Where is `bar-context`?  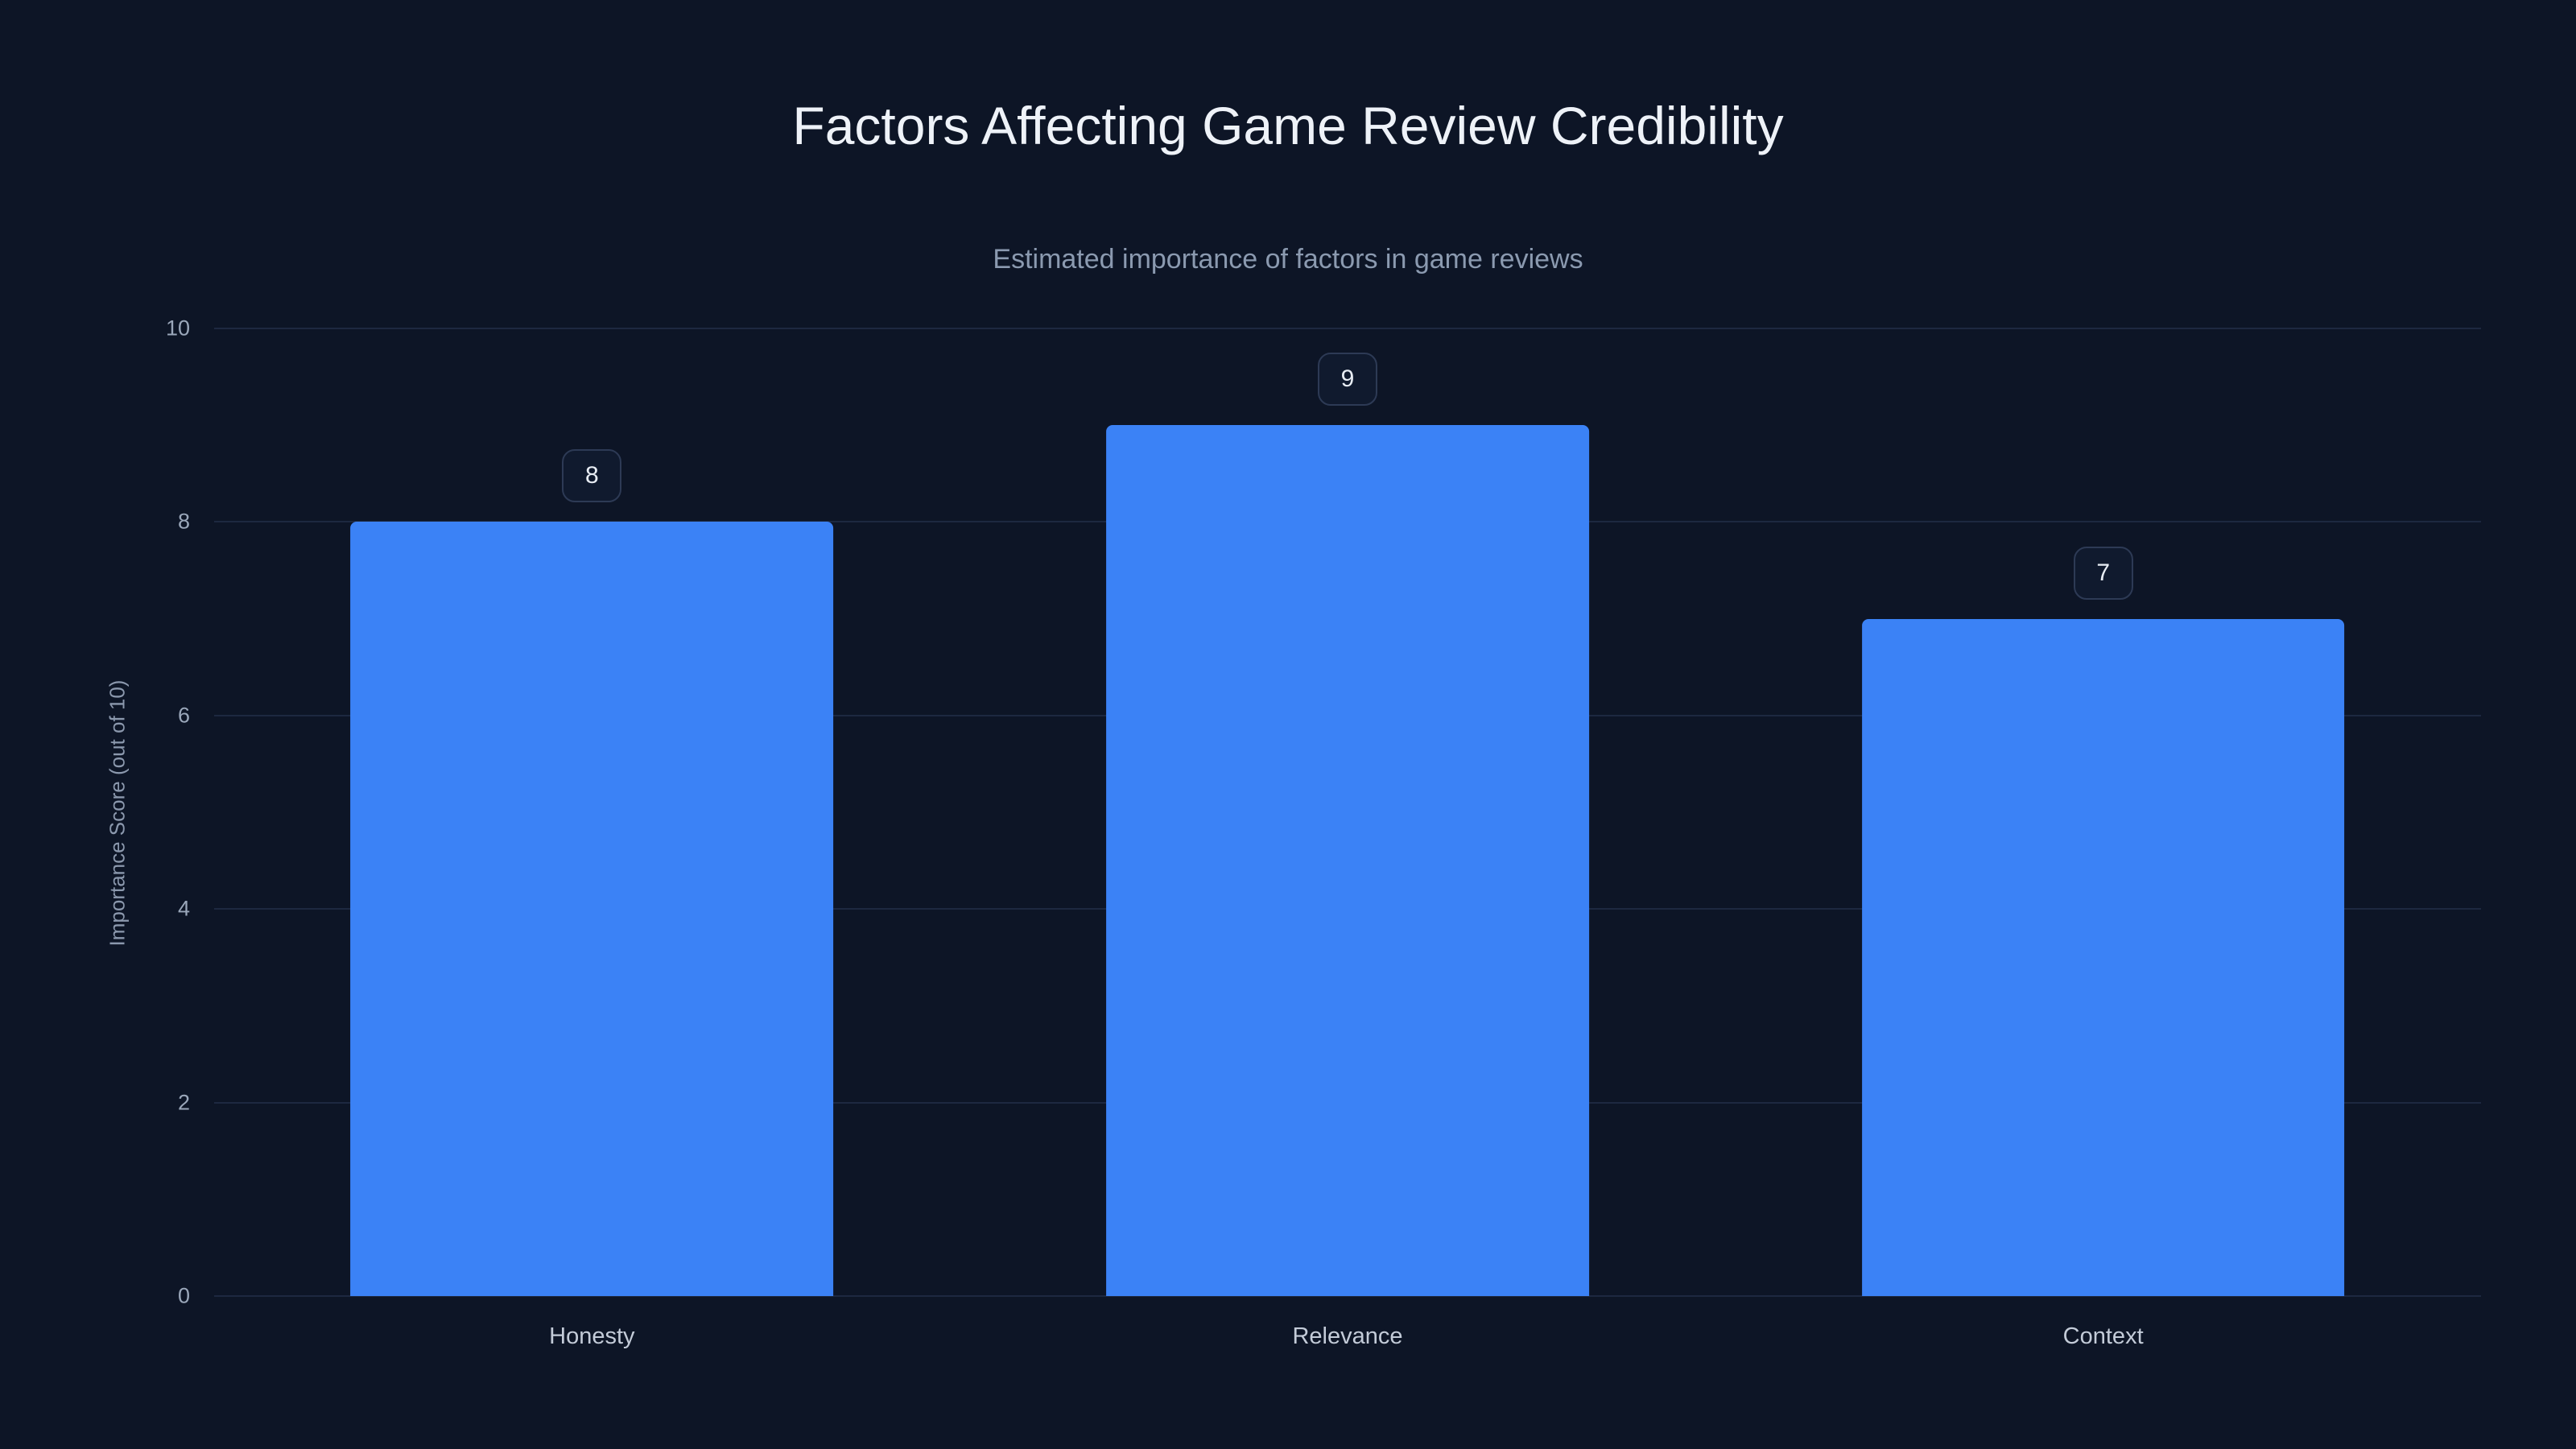 bar-context is located at coordinates (2103, 957).